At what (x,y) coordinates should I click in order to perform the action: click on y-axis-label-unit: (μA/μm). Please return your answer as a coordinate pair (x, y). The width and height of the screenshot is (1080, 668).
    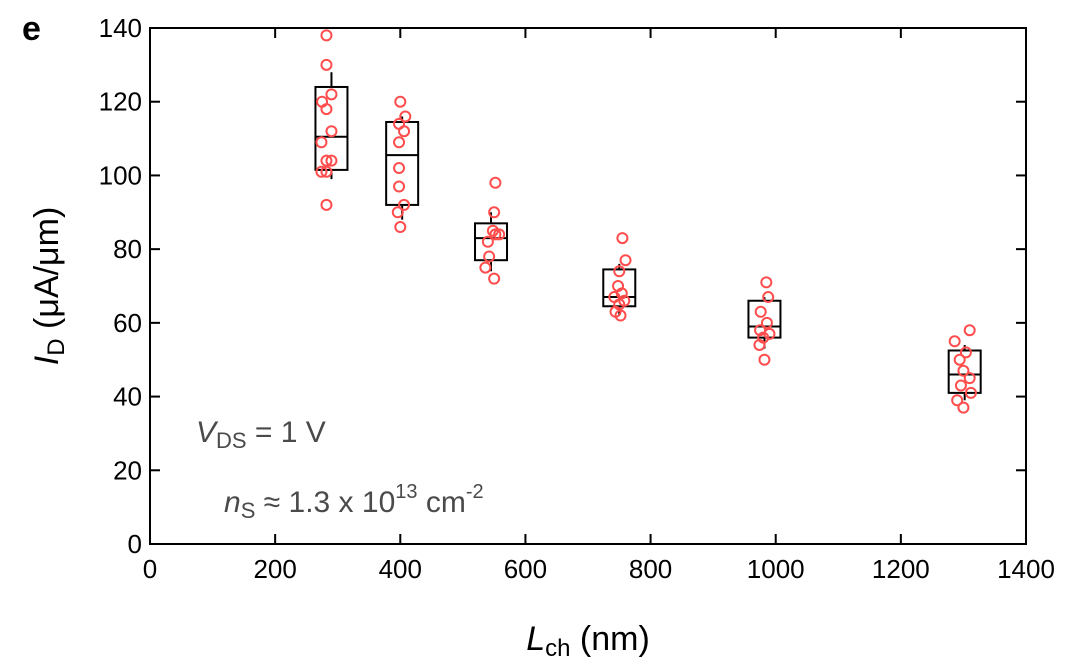
    Looking at the image, I should click on (47, 273).